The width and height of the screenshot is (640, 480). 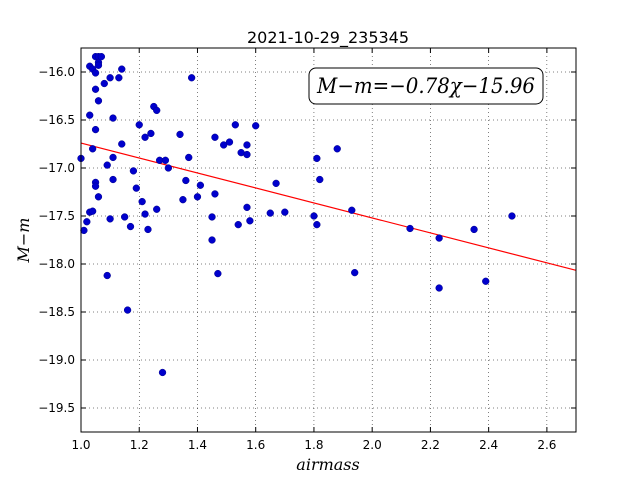 What do you see at coordinates (56, 264) in the screenshot?
I see `y-tick-label: −18.0` at bounding box center [56, 264].